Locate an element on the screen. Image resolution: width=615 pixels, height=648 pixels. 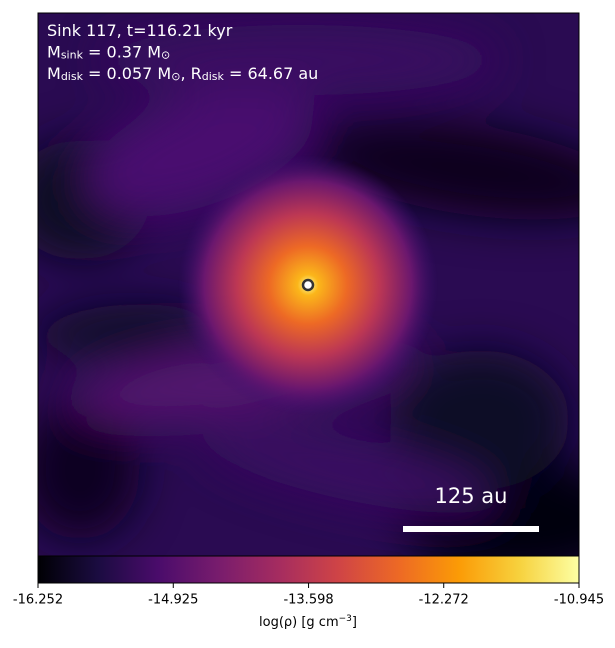
text-segment: = 64.67 au is located at coordinates (271, 73).